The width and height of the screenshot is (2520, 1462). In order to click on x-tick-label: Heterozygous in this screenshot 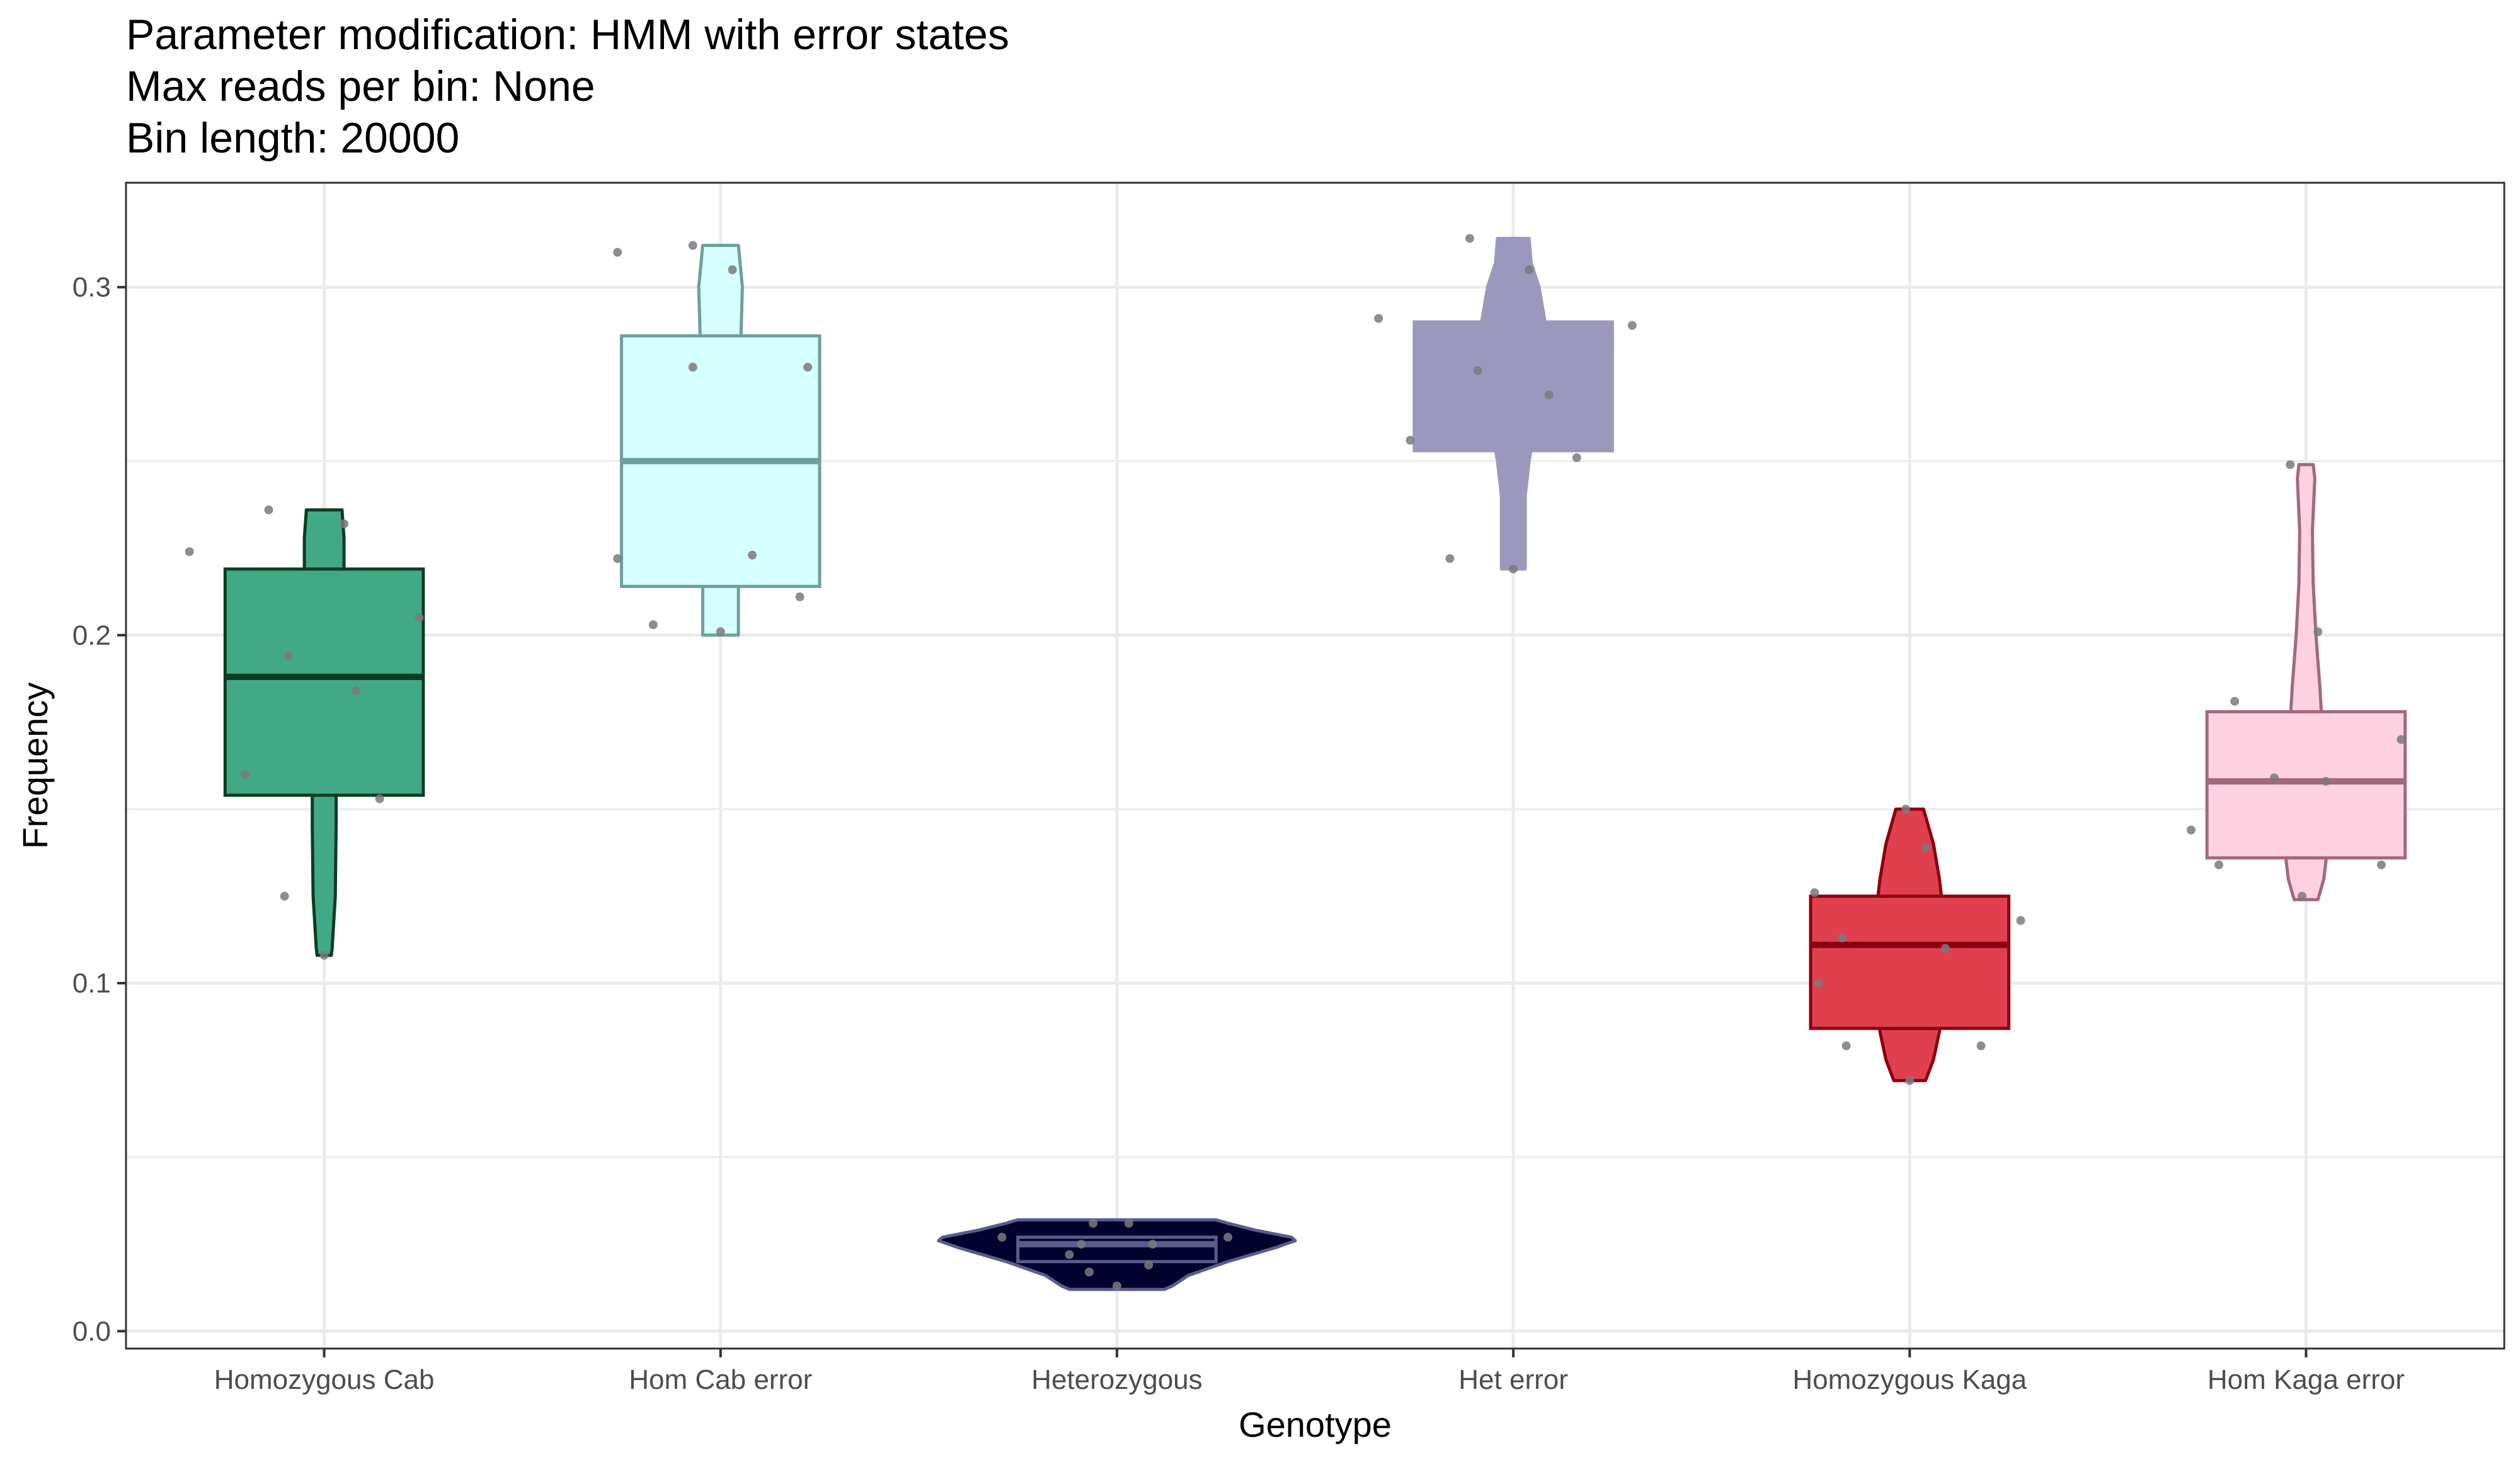, I will do `click(1116, 1379)`.